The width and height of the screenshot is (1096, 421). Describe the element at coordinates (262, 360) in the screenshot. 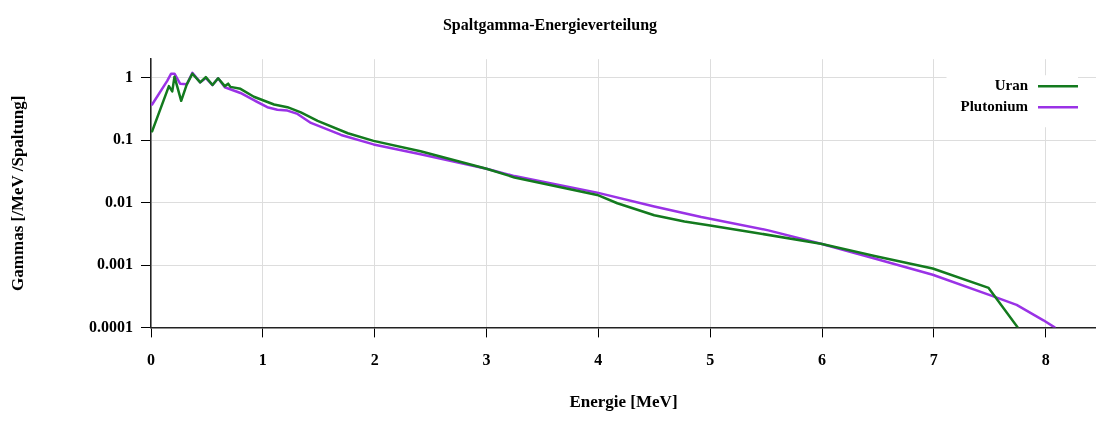

I see `x-tick-label: 1` at that location.